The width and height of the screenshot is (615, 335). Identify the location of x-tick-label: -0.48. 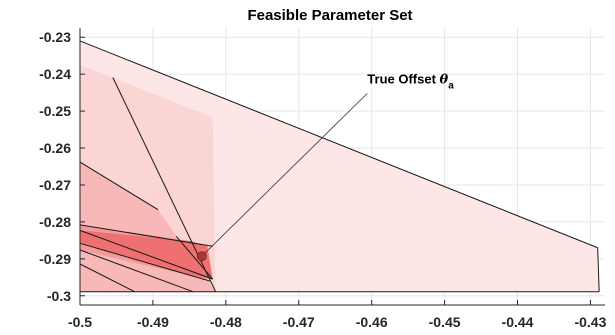
(226, 322).